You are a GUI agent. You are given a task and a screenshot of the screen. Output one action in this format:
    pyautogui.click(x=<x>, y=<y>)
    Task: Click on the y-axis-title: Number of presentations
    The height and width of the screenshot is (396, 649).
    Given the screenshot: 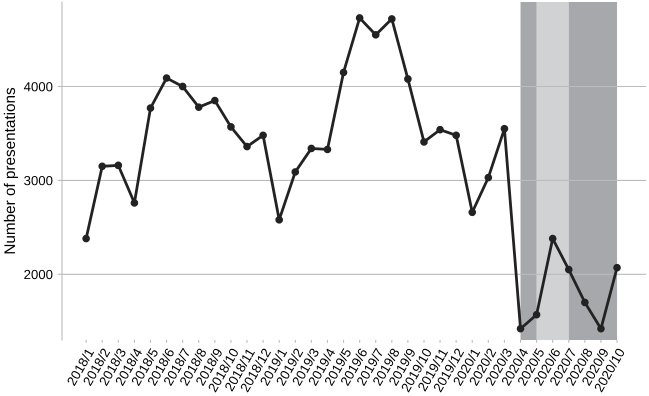 What is the action you would take?
    pyautogui.click(x=11, y=171)
    